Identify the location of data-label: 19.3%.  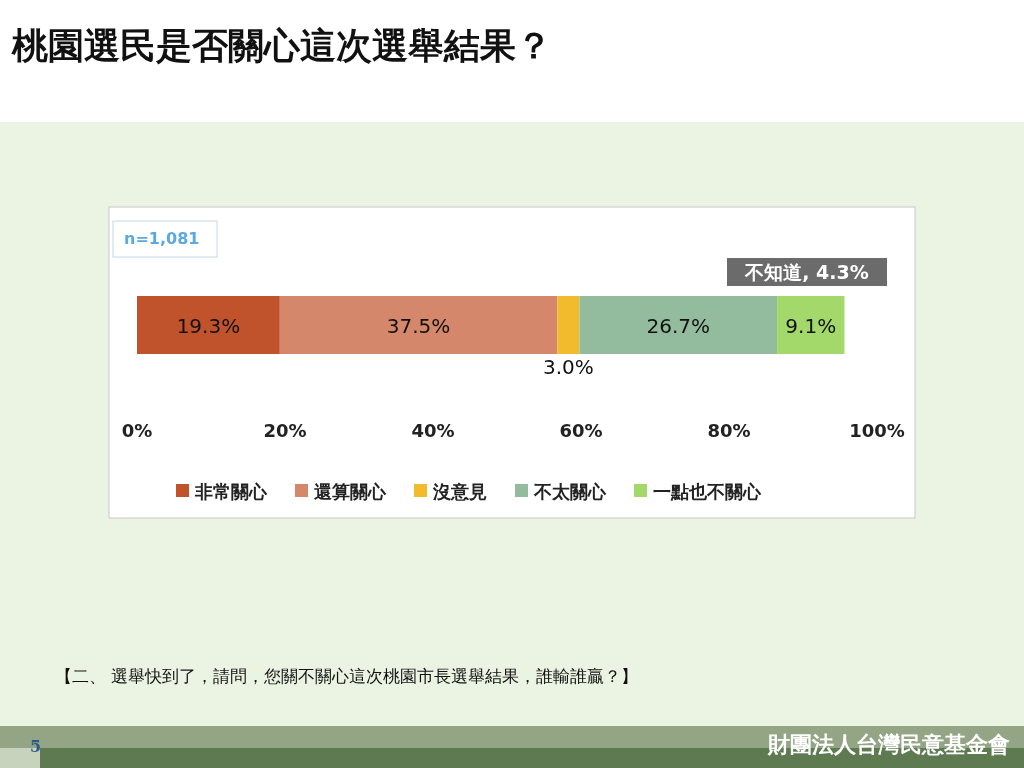
(208, 326).